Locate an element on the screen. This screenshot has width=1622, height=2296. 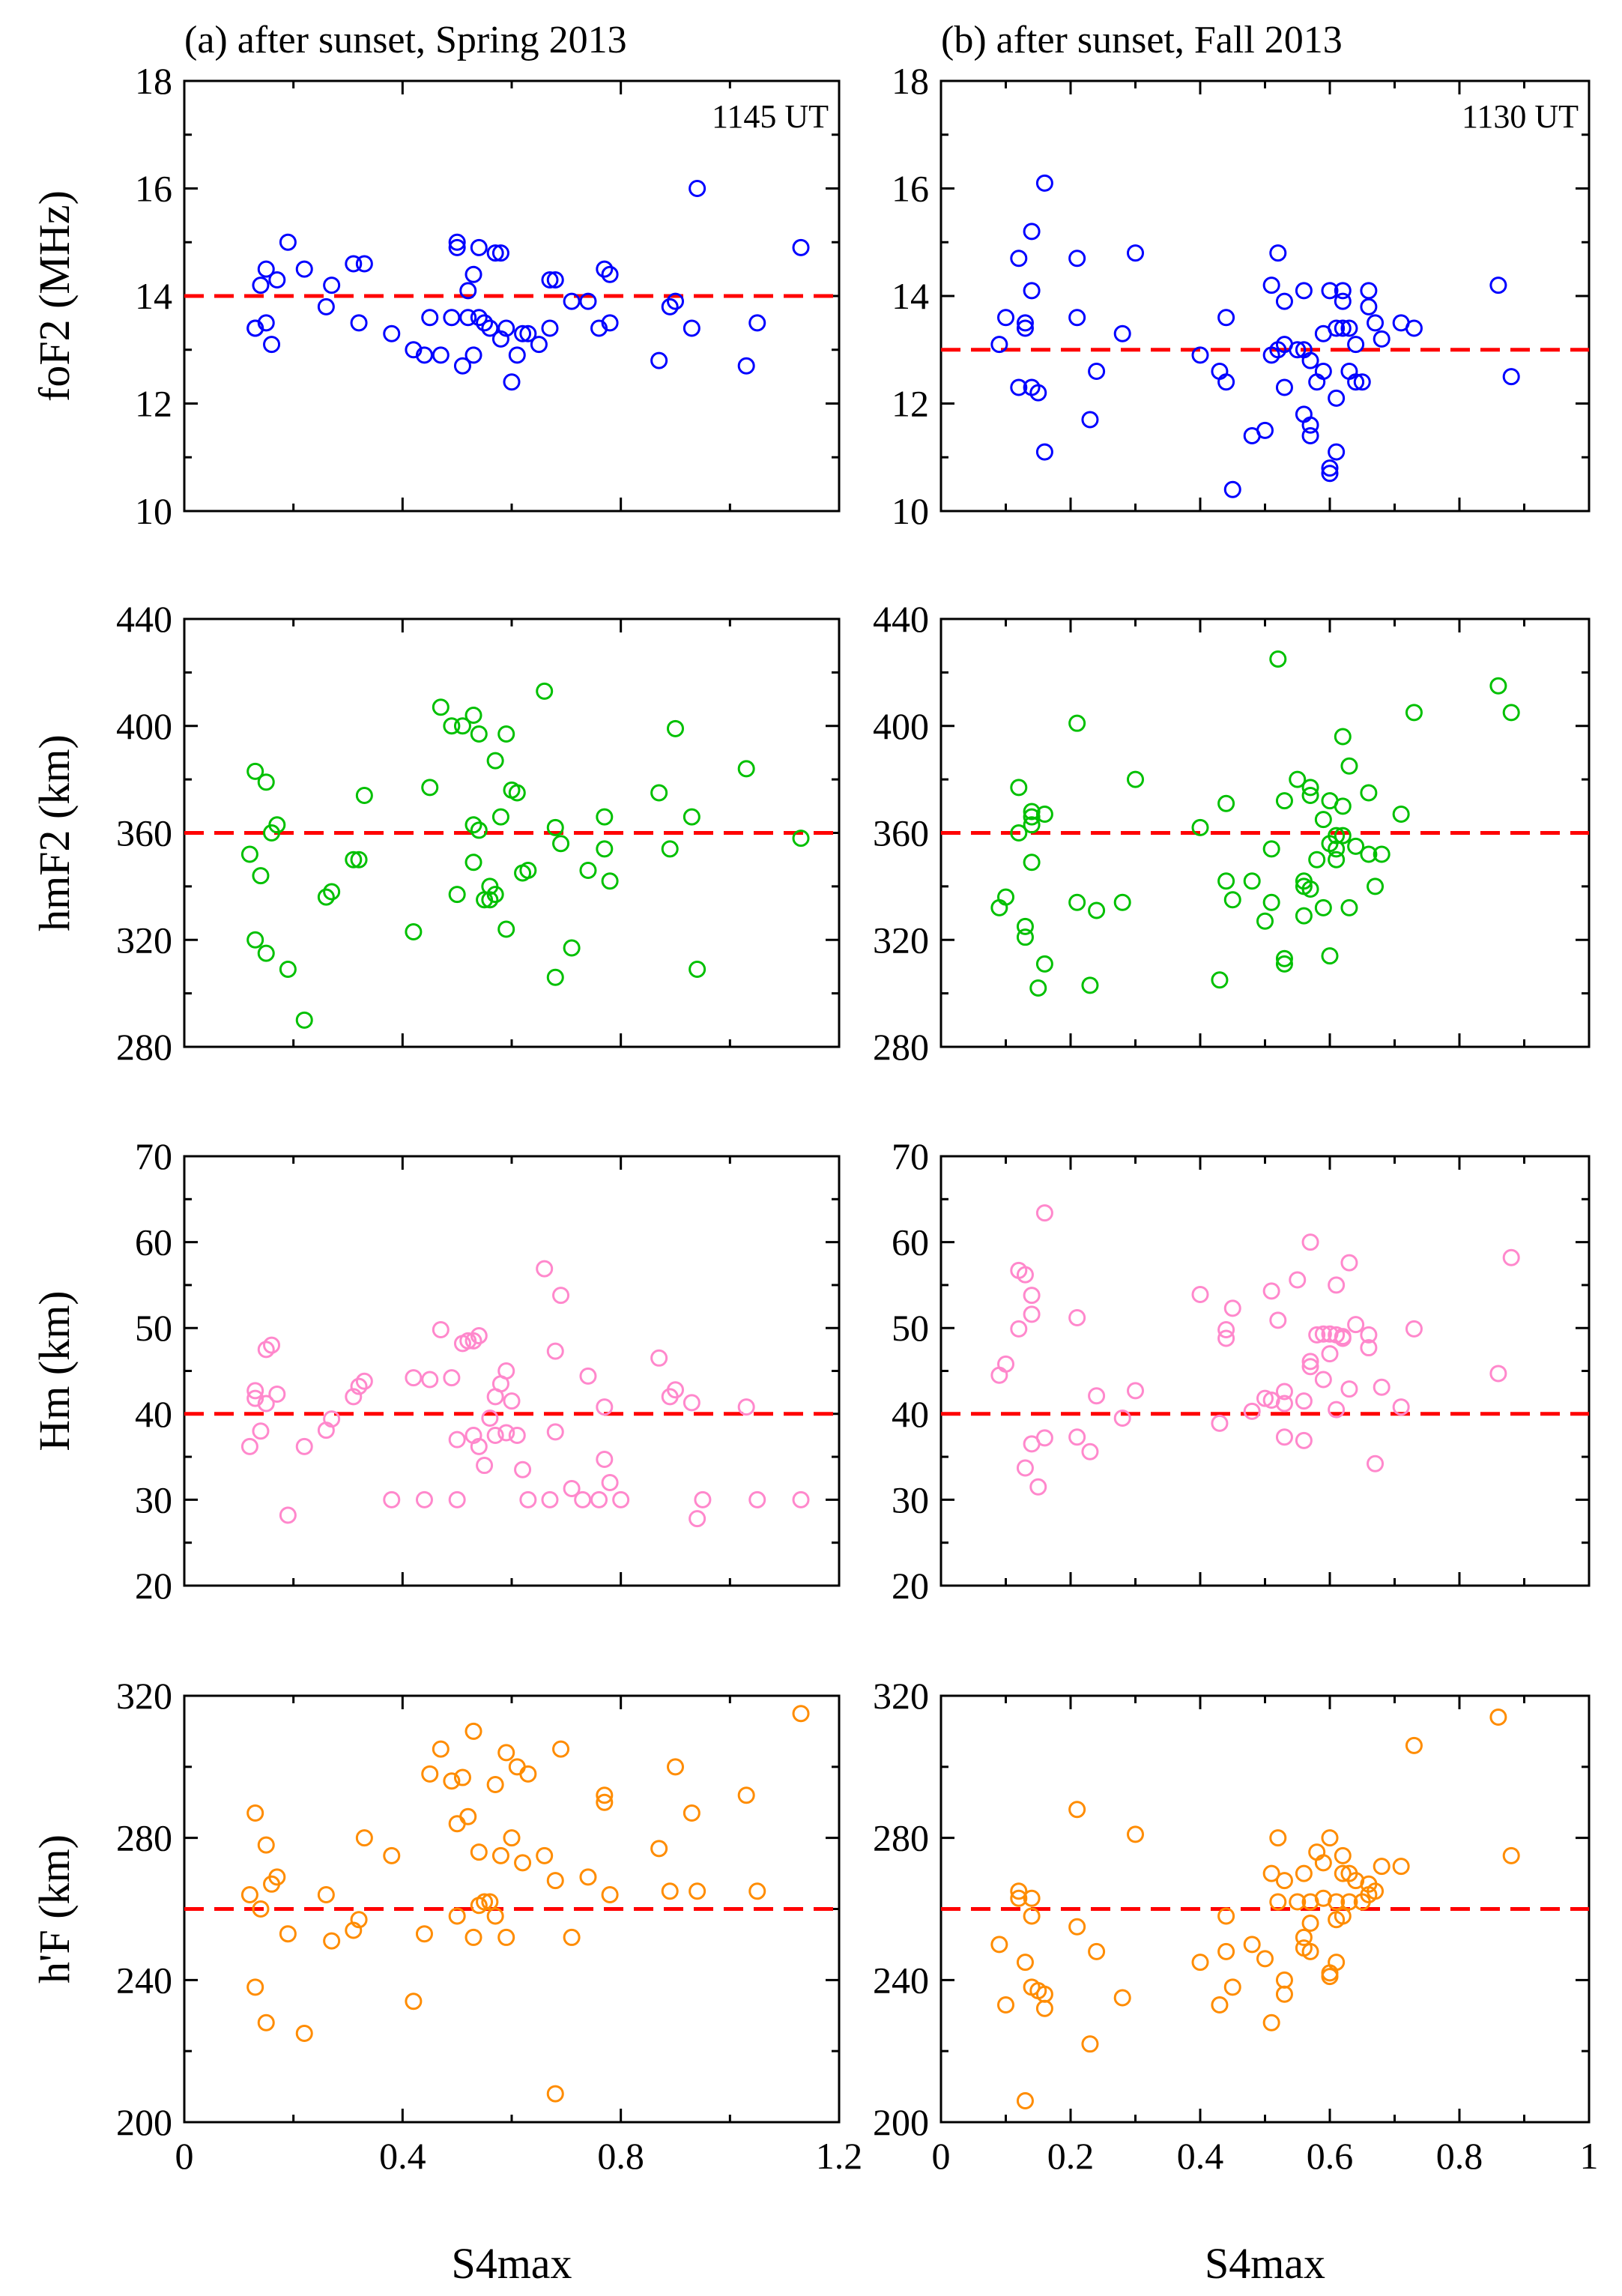
chart-panel-left-3: 200 240 280 320 0 0.4 0.8 1.2 h'F (km) S4max is located at coordinates (446, 1981).